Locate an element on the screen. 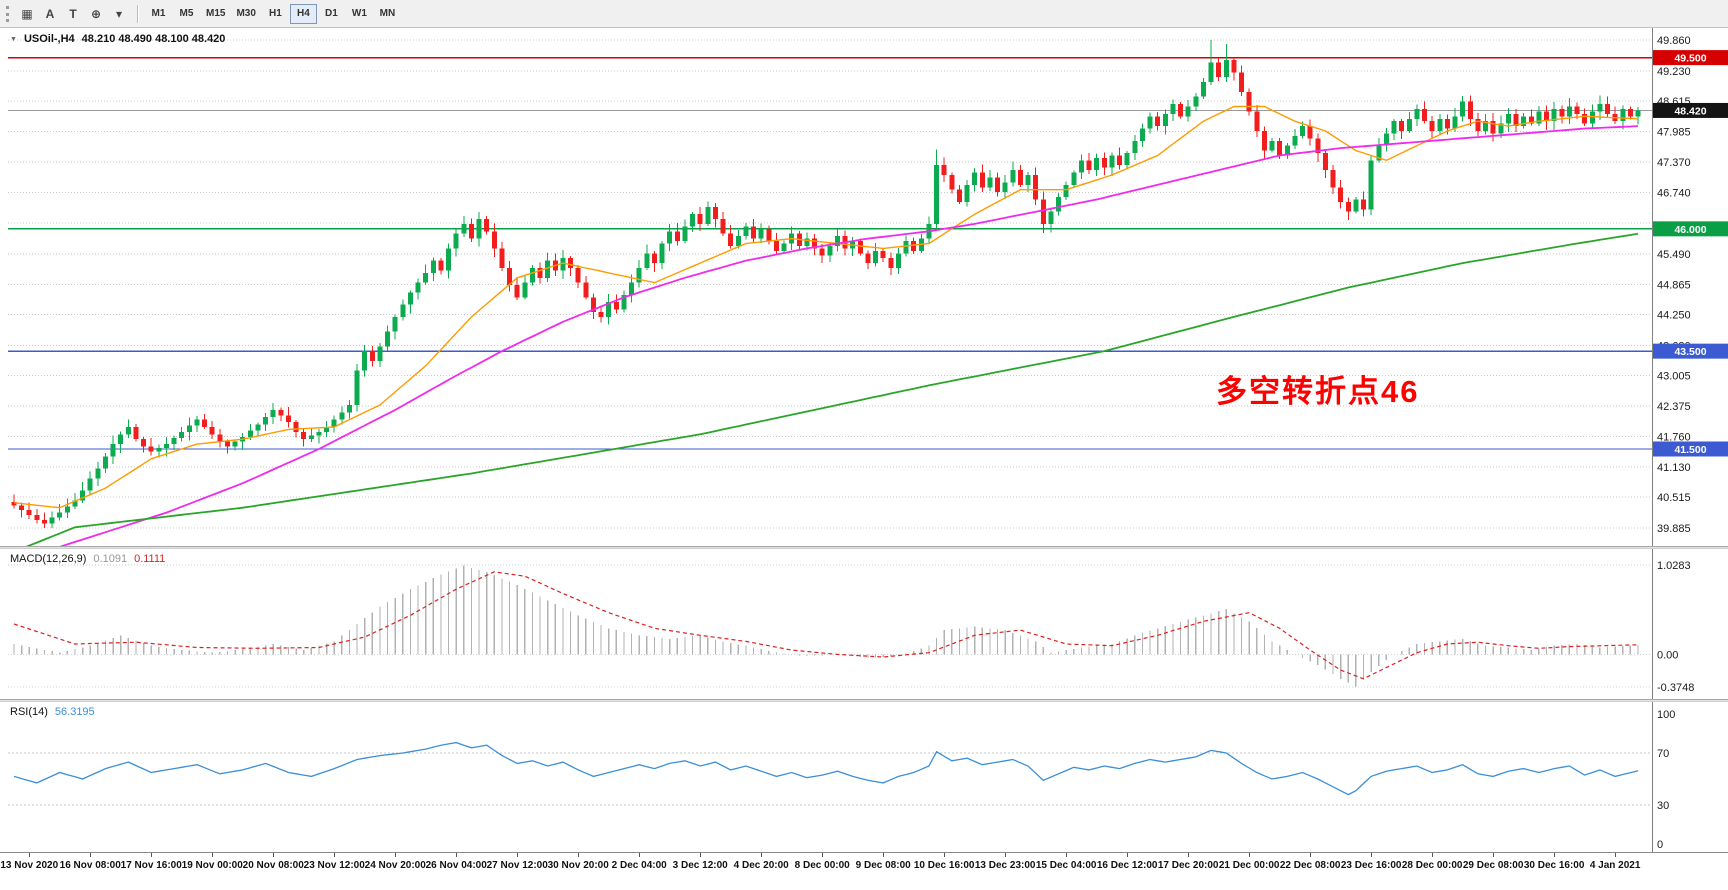 The height and width of the screenshot is (890, 1728). tf-button-m15: M15 is located at coordinates (216, 13).